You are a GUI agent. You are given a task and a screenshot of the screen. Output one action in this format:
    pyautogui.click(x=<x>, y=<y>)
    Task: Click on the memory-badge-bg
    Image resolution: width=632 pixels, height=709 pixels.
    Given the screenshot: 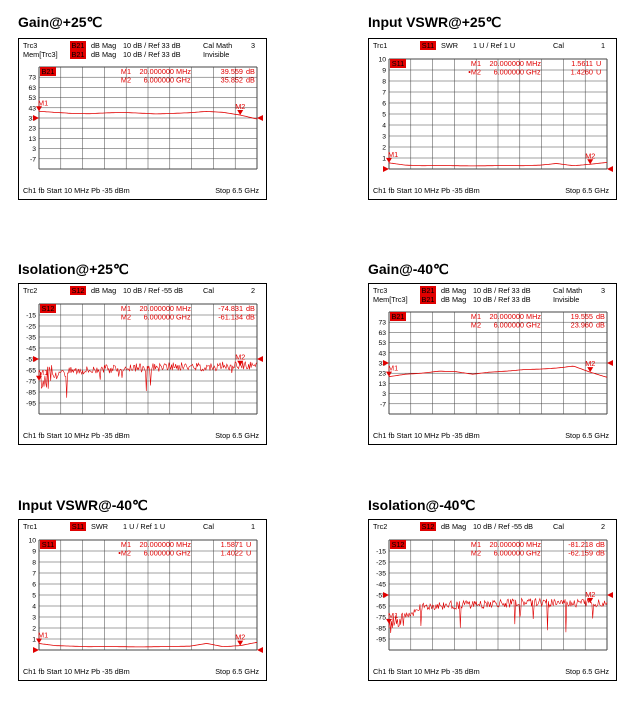 What is the action you would take?
    pyautogui.click(x=428, y=299)
    